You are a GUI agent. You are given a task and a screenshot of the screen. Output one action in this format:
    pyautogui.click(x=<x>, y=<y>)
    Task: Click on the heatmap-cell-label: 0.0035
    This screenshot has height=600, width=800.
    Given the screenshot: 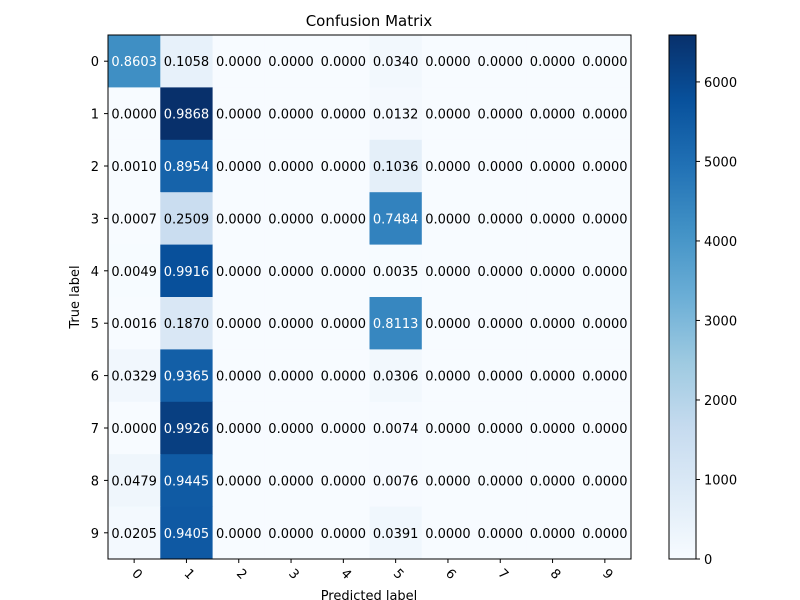 What is the action you would take?
    pyautogui.click(x=396, y=272)
    